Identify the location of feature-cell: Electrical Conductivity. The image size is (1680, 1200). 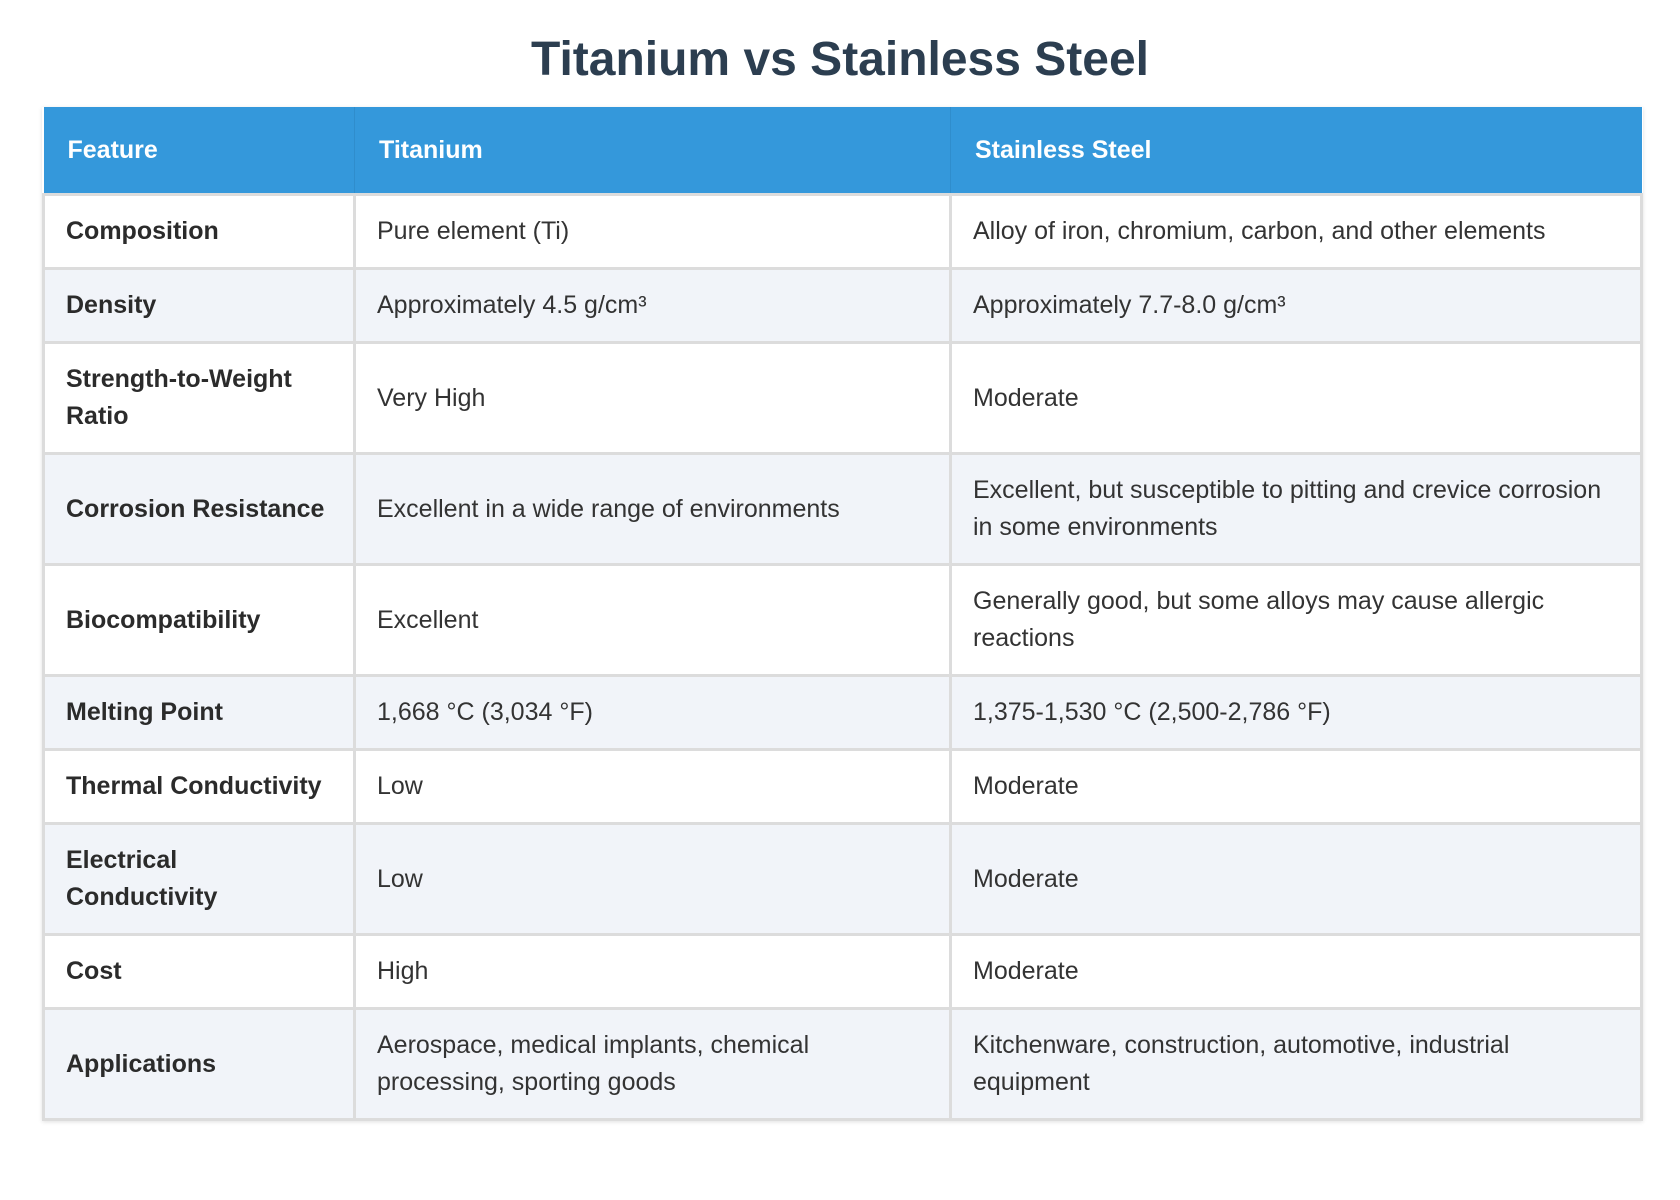
(199, 879).